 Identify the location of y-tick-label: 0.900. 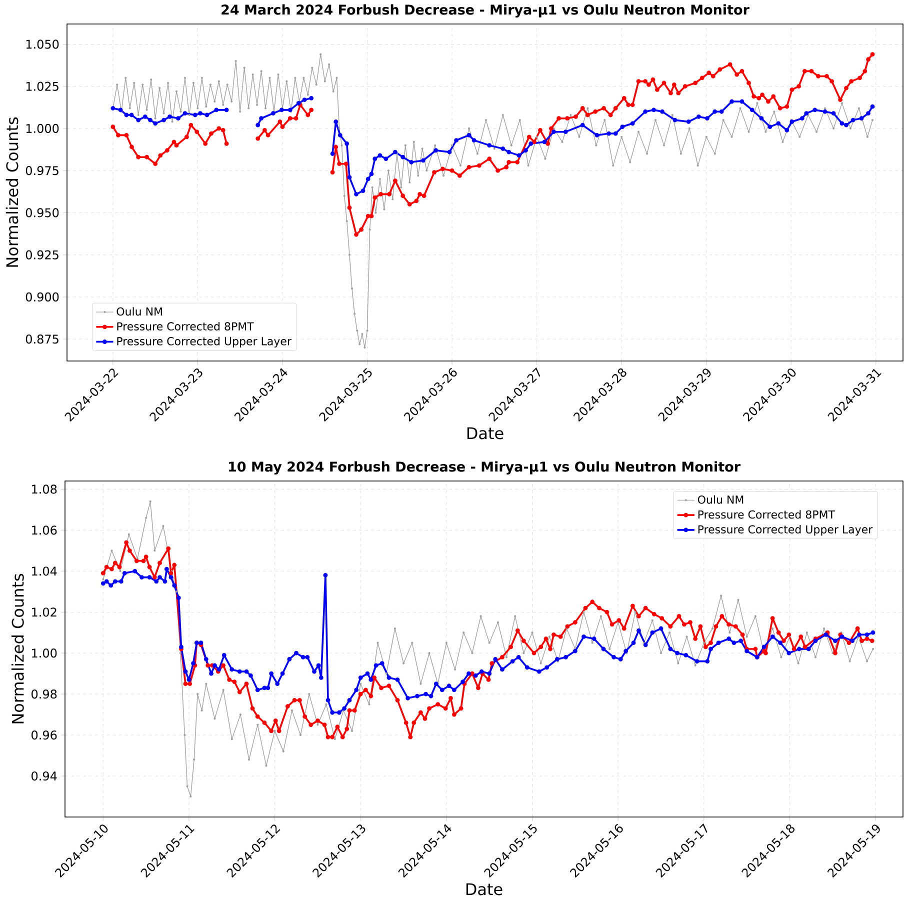
(42, 297).